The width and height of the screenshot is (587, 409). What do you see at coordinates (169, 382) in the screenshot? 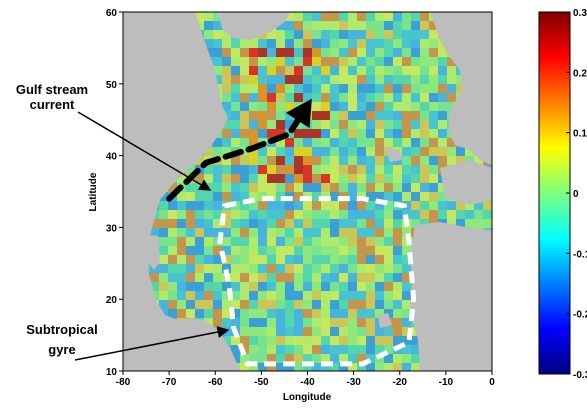
I see `x-tick-label: -70` at bounding box center [169, 382].